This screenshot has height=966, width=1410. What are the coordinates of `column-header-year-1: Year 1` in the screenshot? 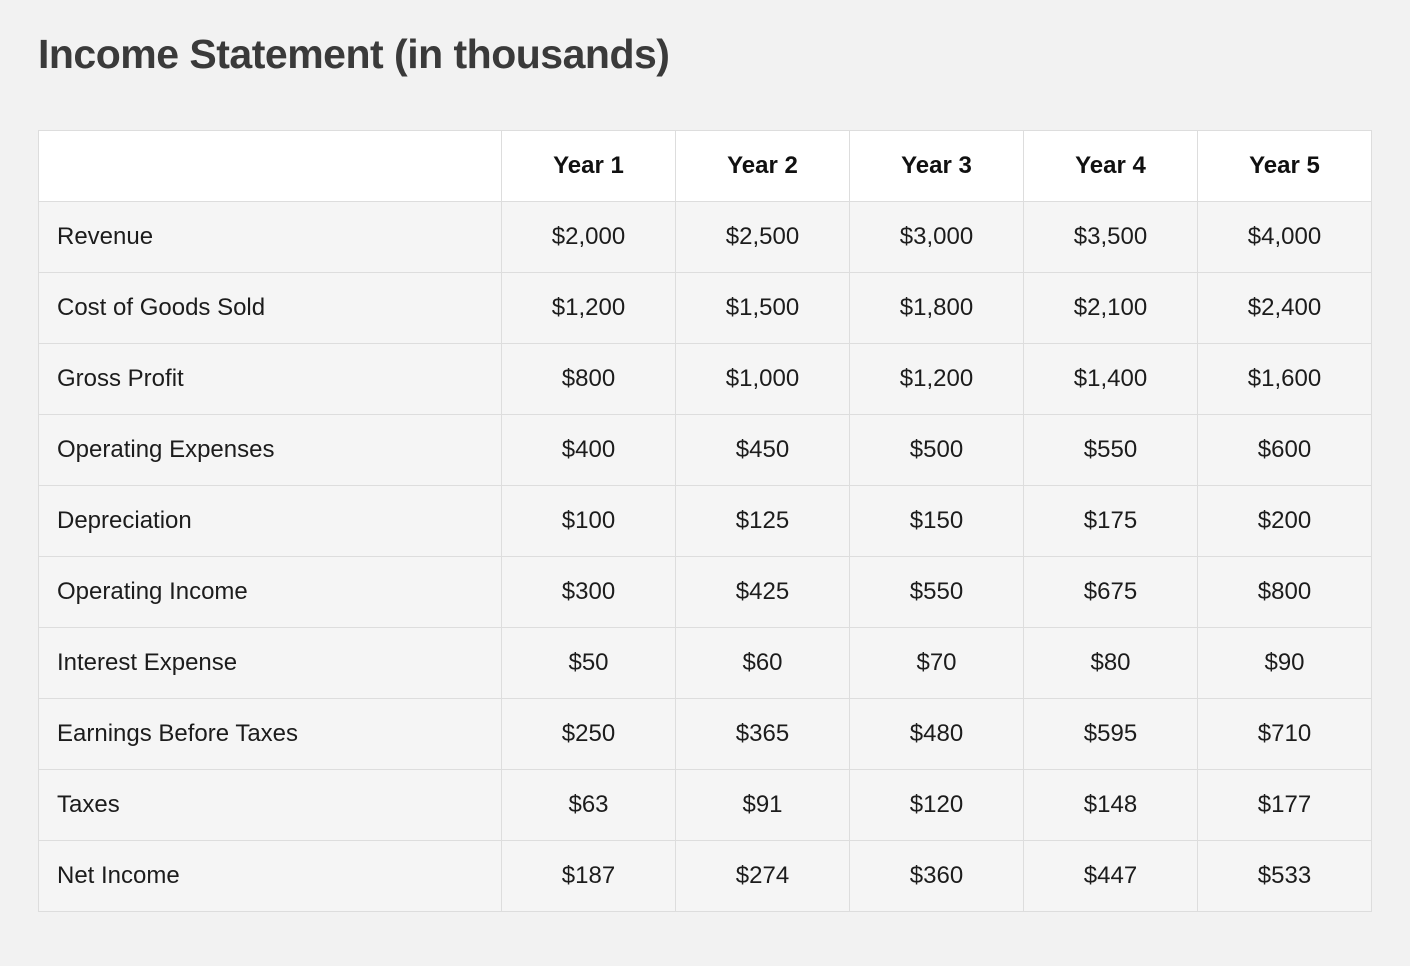 It's located at (588, 166).